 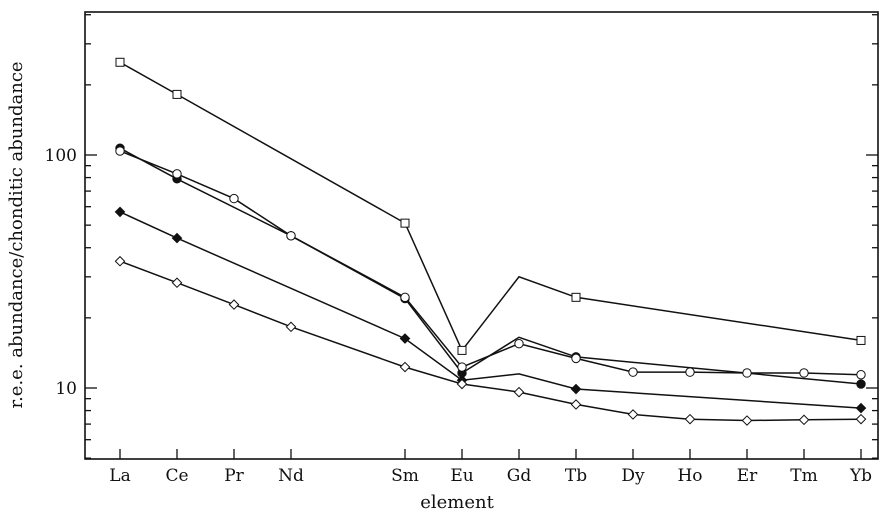 What do you see at coordinates (405, 476) in the screenshot?
I see `x-tick-label: Sm` at bounding box center [405, 476].